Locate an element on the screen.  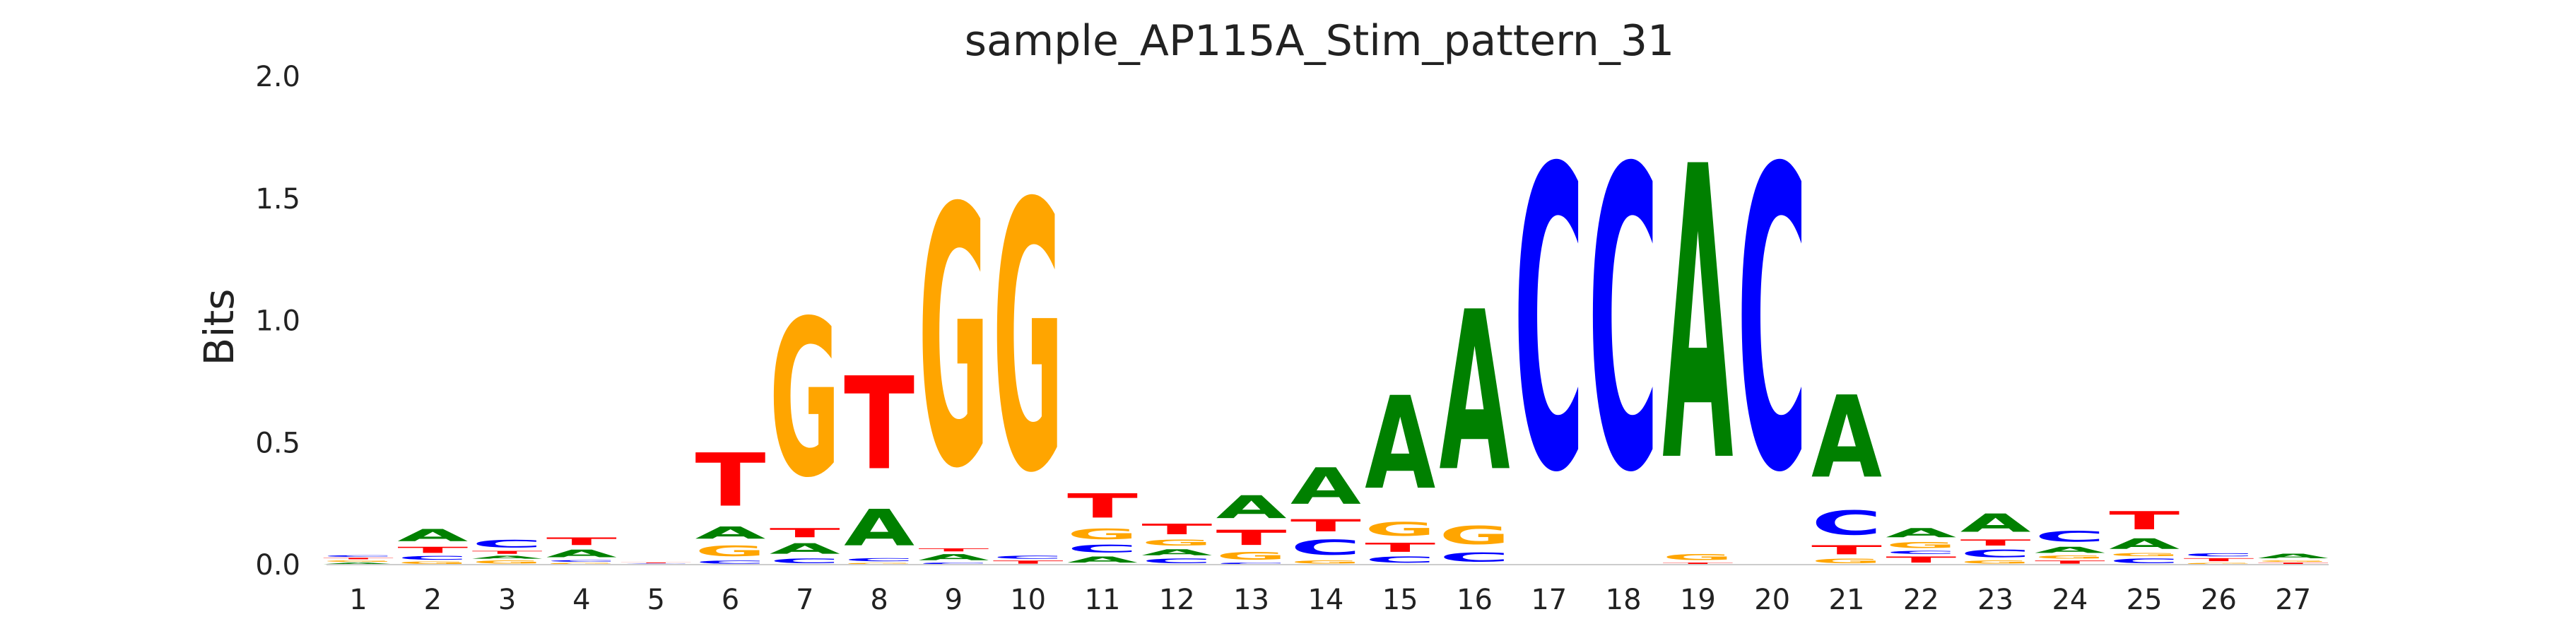
x-tick-label: 14 is located at coordinates (1325, 600).